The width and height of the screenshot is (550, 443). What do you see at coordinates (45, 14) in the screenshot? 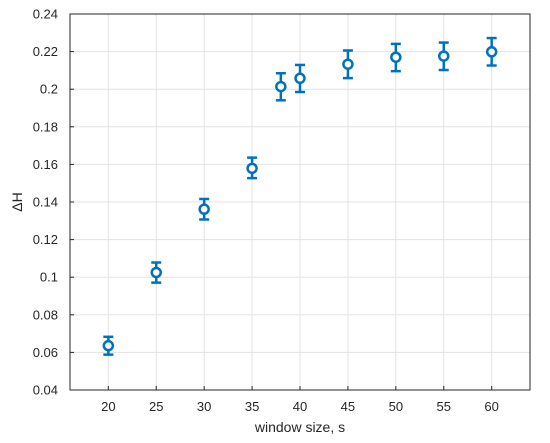
I see `y-tick-label: 0.24` at bounding box center [45, 14].